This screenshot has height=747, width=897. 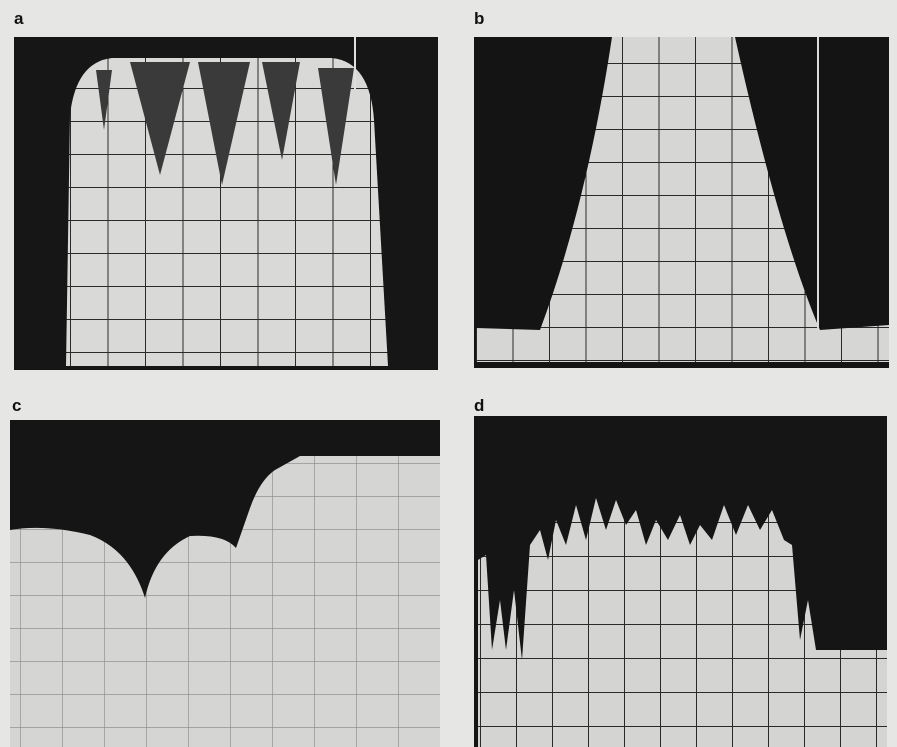 What do you see at coordinates (16, 405) in the screenshot?
I see `panel-label: c` at bounding box center [16, 405].